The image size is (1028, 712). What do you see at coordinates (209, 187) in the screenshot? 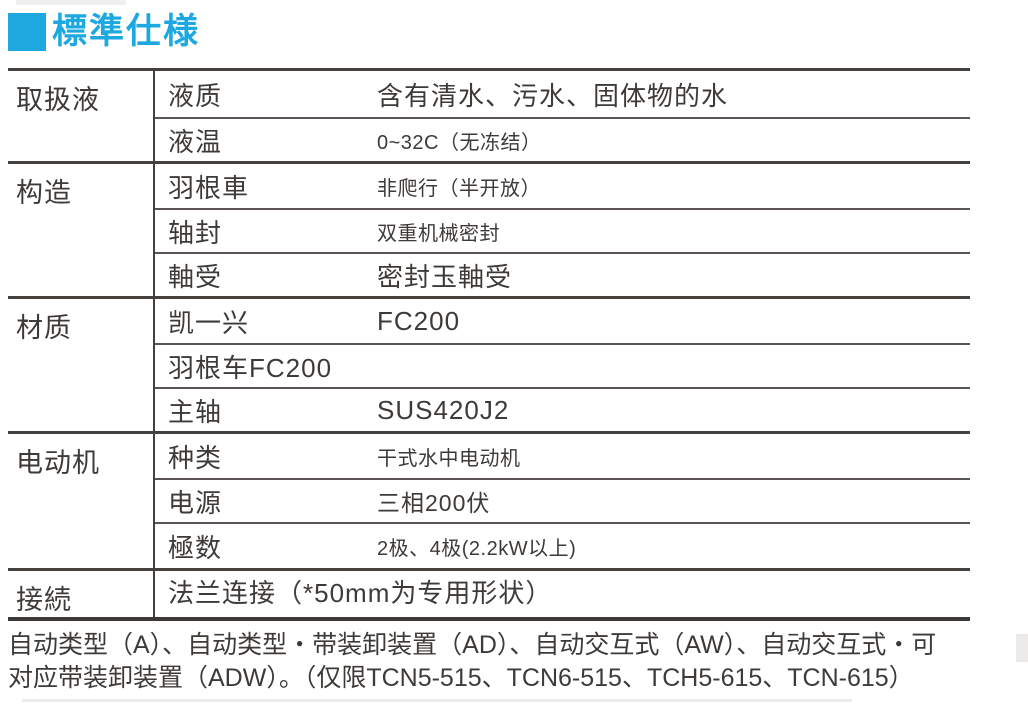
I see `attr-label: 羽根車` at bounding box center [209, 187].